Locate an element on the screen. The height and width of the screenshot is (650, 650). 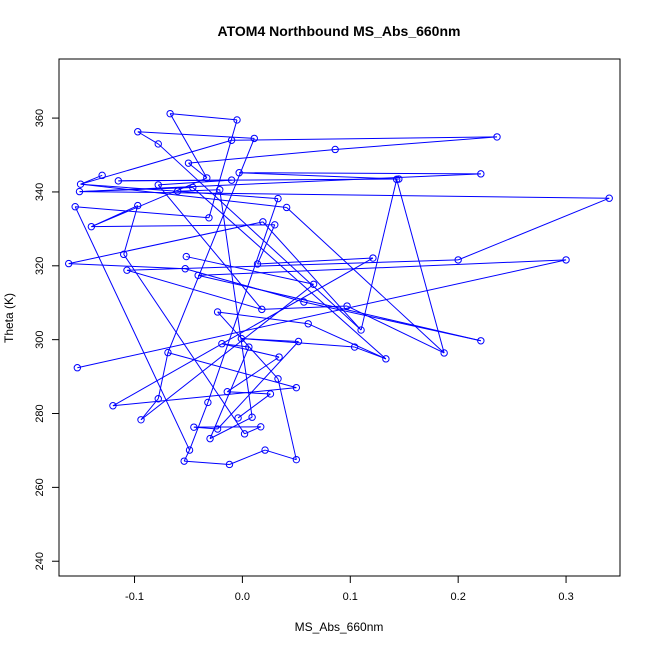
y-tick-label: 360 is located at coordinates (40, 118).